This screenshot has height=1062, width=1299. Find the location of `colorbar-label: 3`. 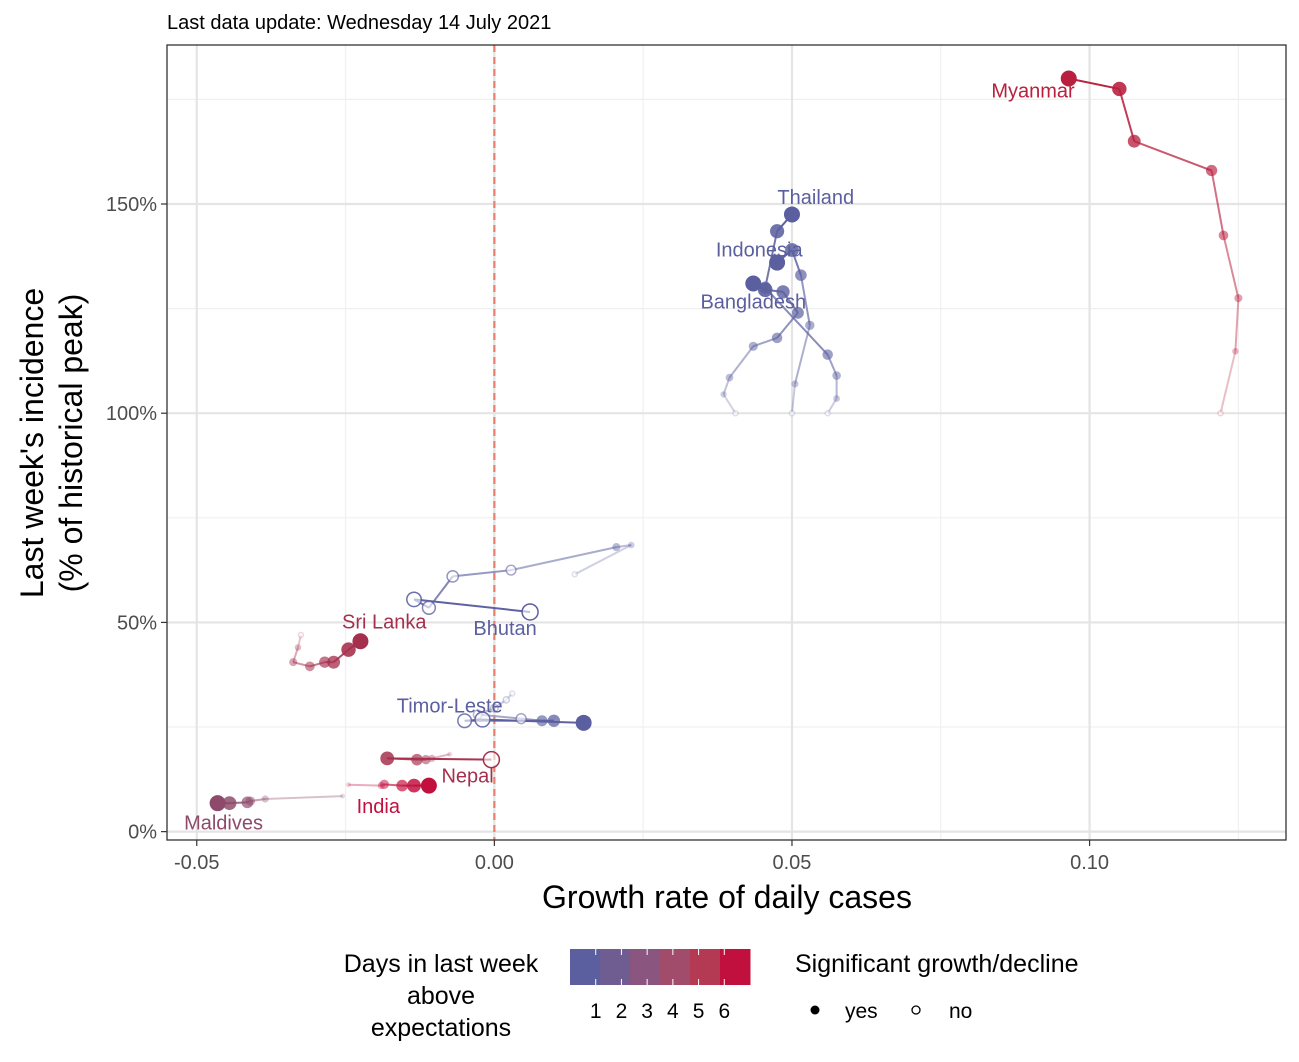

colorbar-label: 3 is located at coordinates (647, 1011).